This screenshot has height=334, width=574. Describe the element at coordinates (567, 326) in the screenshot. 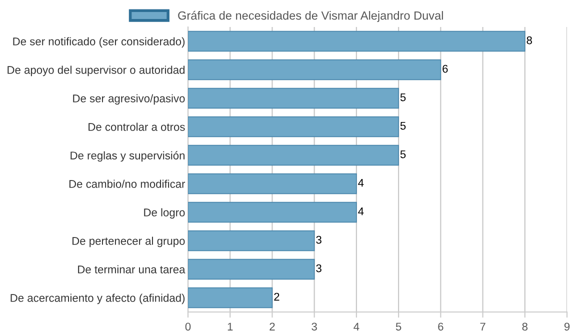

I see `x-tick-label: 9` at that location.